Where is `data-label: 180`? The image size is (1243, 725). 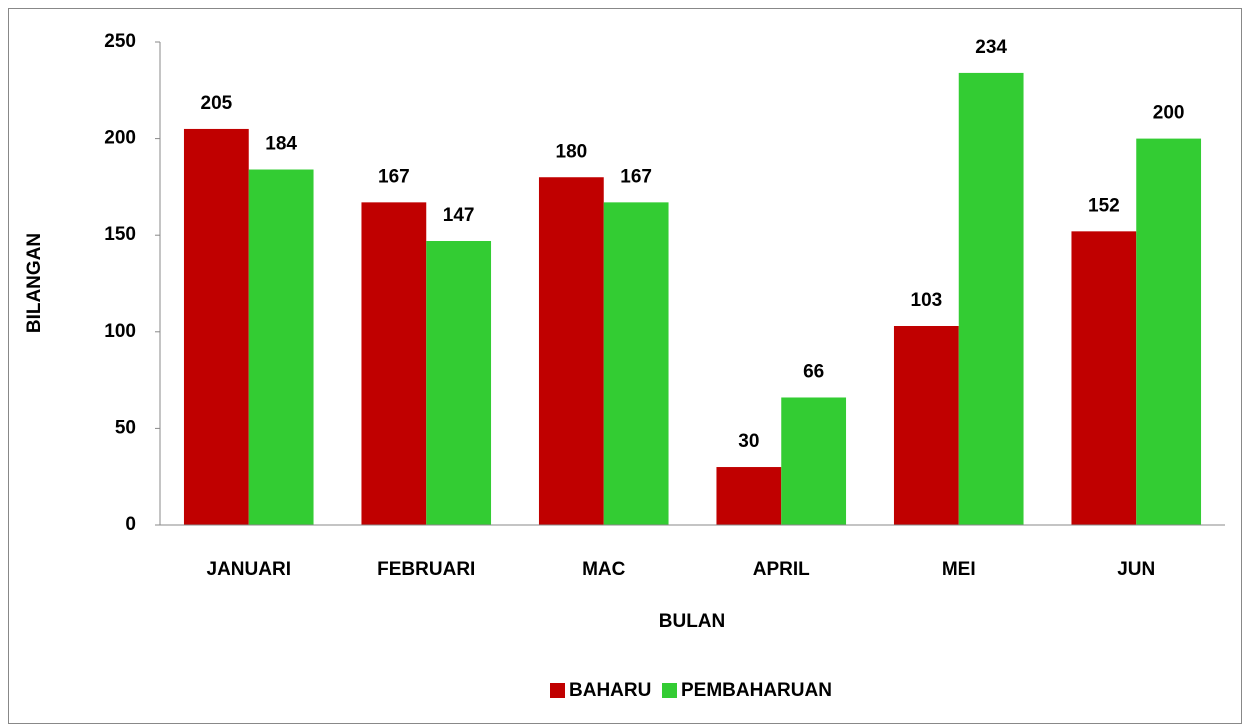
data-label: 180 is located at coordinates (572, 151).